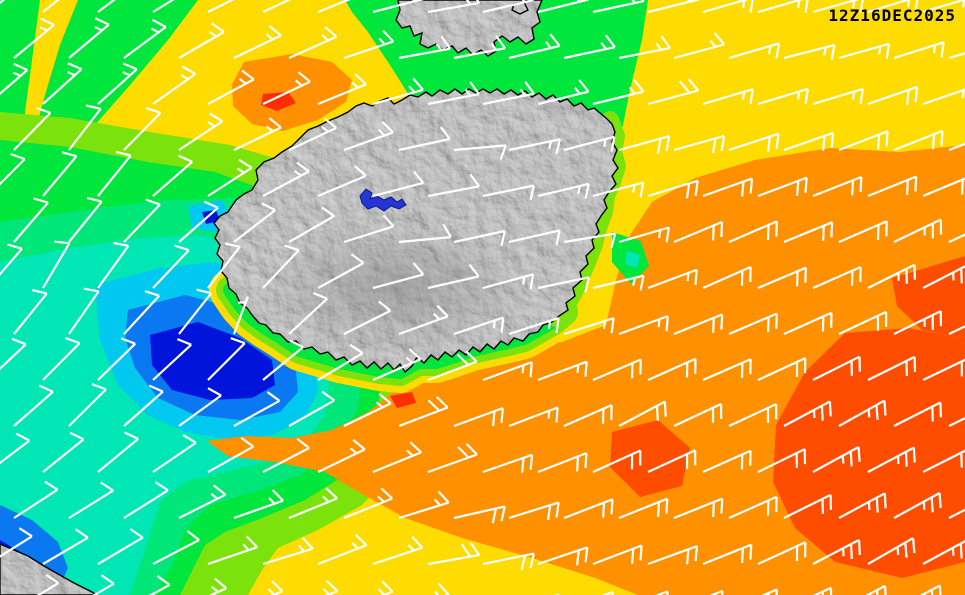 The height and width of the screenshot is (595, 965). I want to click on redorange-bottom-right, so click(869, 453).